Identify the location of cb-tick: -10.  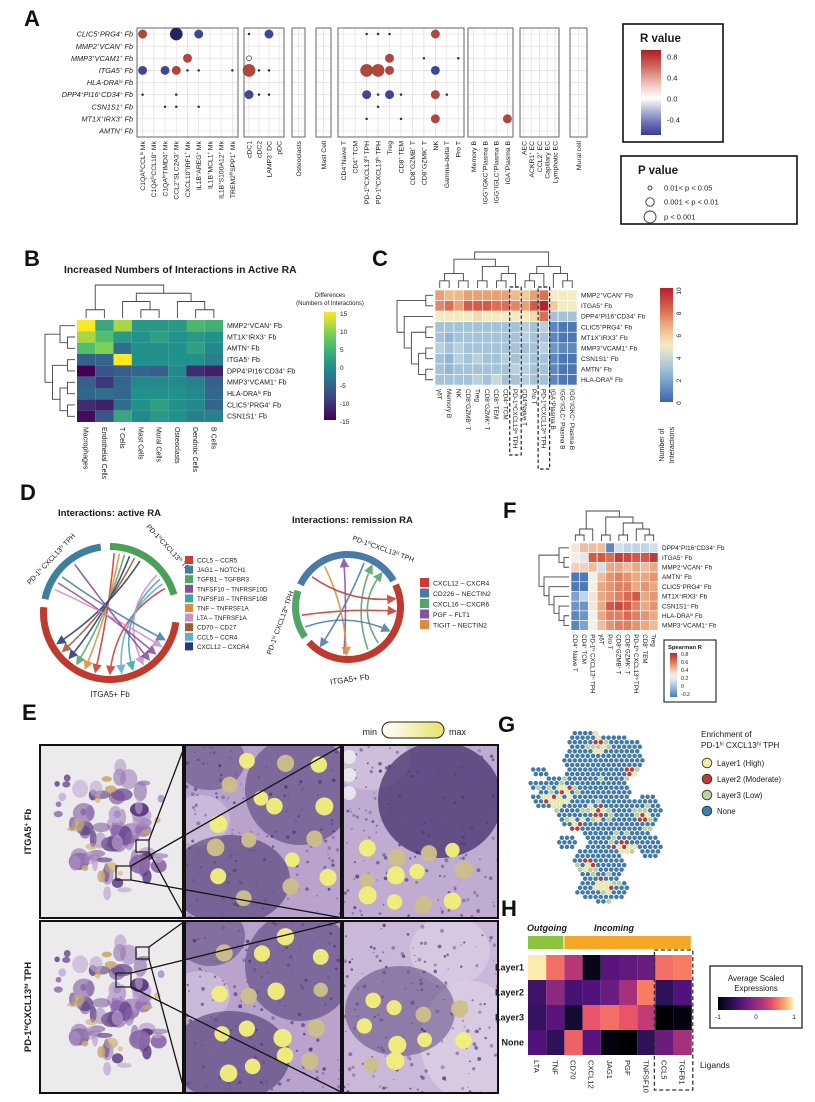
(345, 404).